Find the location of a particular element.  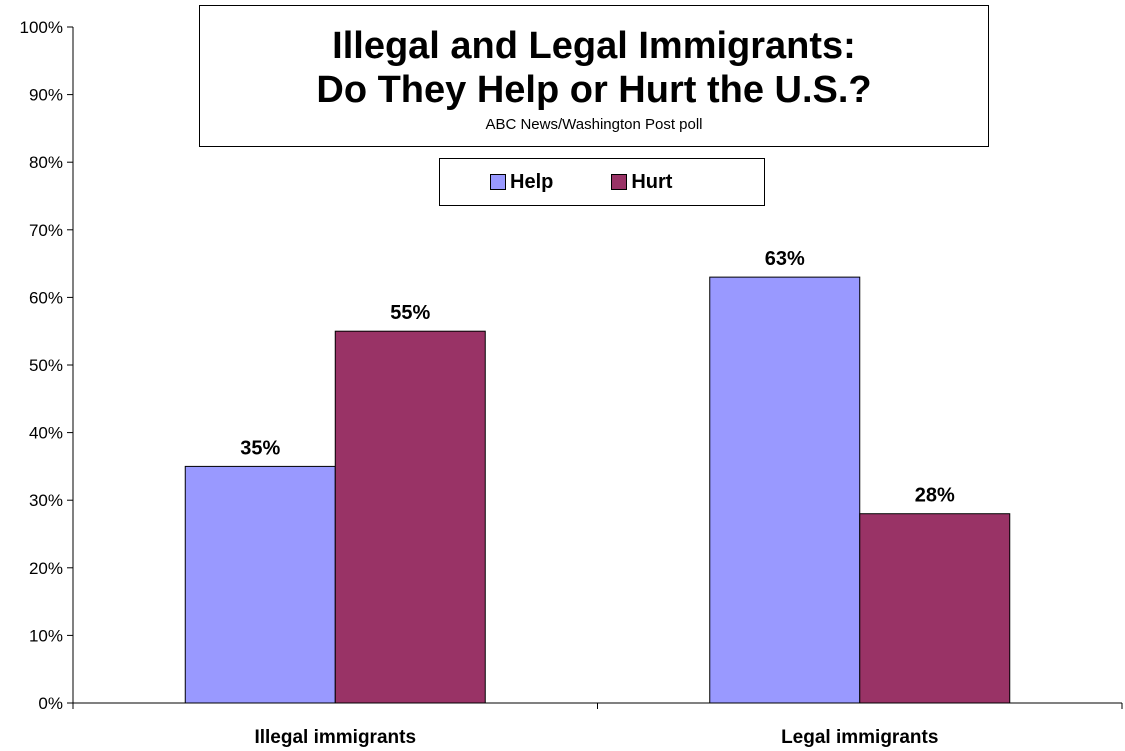

legend: Help Hurt is located at coordinates (602, 182).